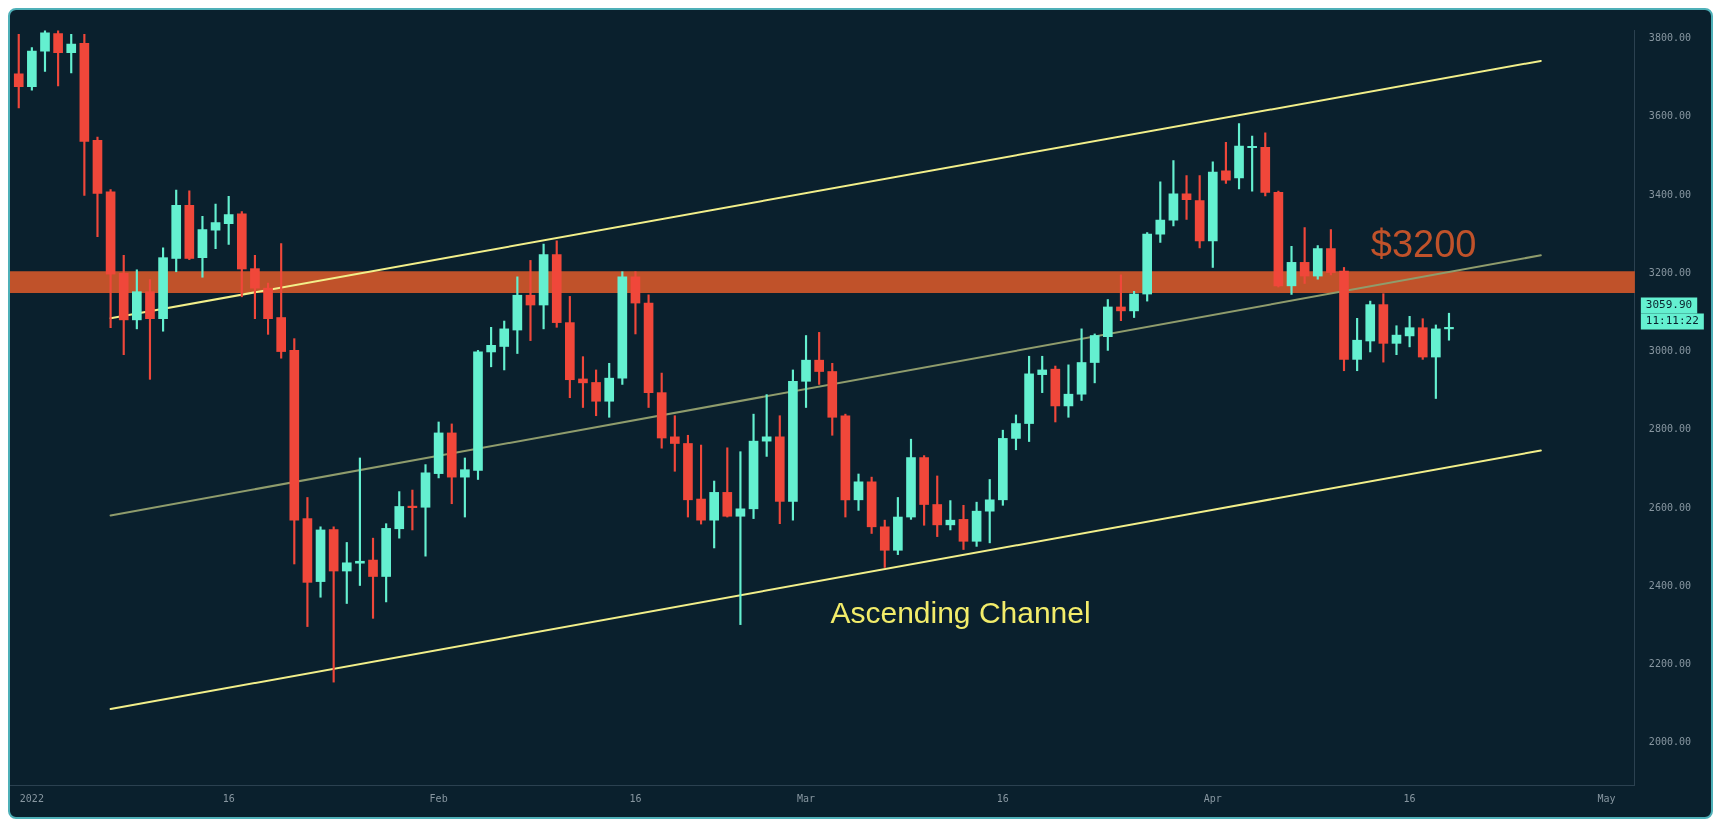 This screenshot has height=827, width=1721. Describe the element at coordinates (31, 798) in the screenshot. I see `x-tick-label: 2022` at that location.